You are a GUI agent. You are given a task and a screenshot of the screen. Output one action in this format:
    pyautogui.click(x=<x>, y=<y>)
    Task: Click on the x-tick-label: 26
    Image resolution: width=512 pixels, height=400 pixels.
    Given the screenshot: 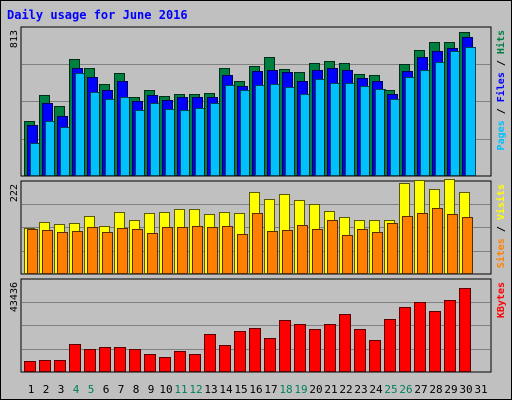 What is the action you would take?
    pyautogui.click(x=405, y=389)
    